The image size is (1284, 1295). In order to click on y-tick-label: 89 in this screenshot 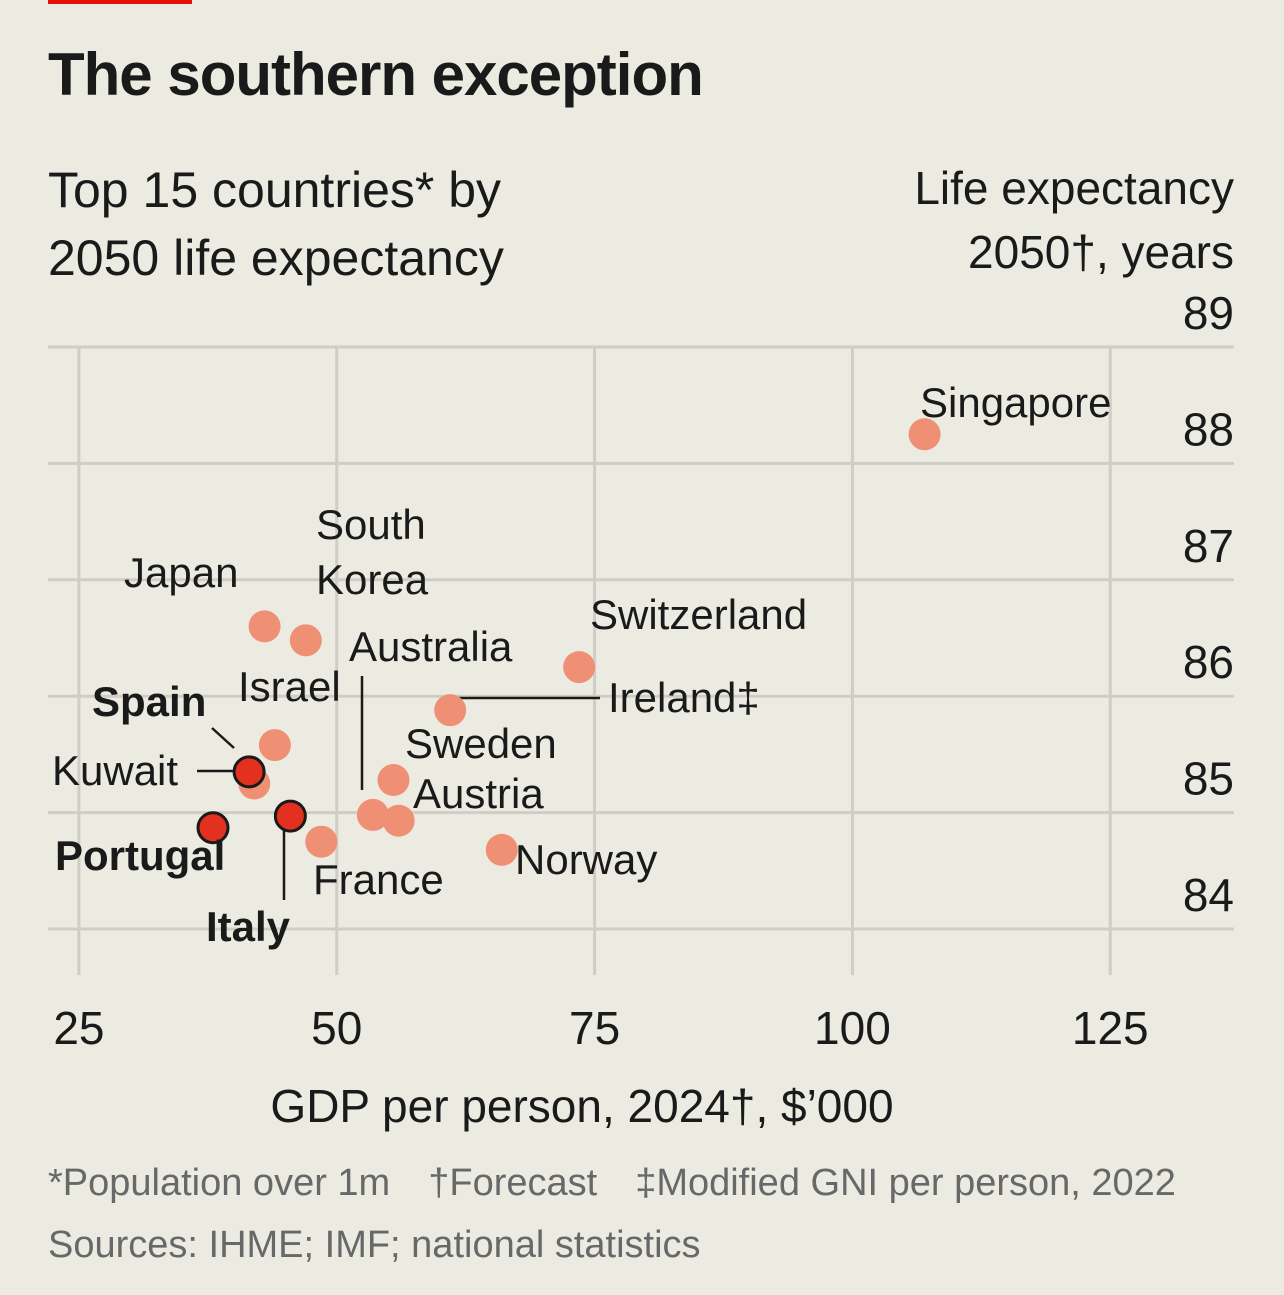, I will do `click(1208, 313)`.